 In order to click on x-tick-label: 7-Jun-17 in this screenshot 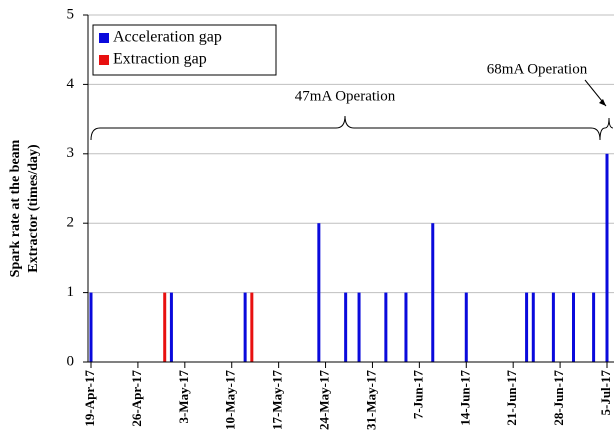, I will do `click(417, 395)`.